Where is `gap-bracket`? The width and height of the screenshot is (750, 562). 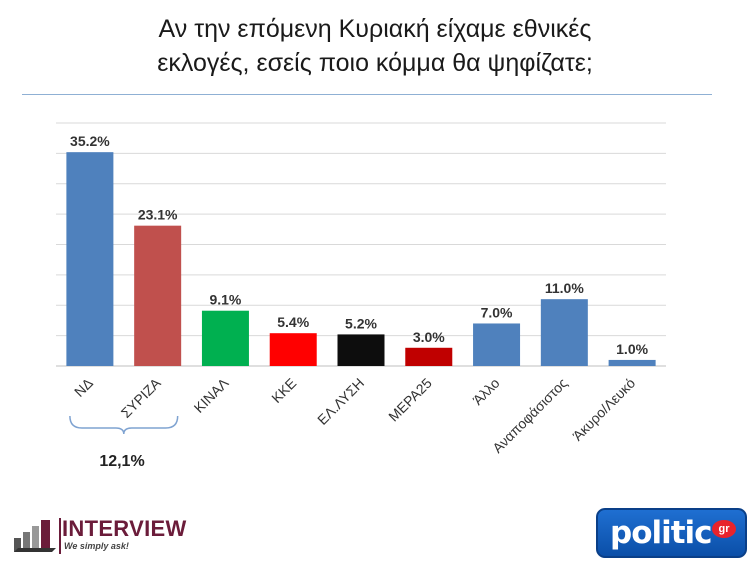
gap-bracket is located at coordinates (124, 425).